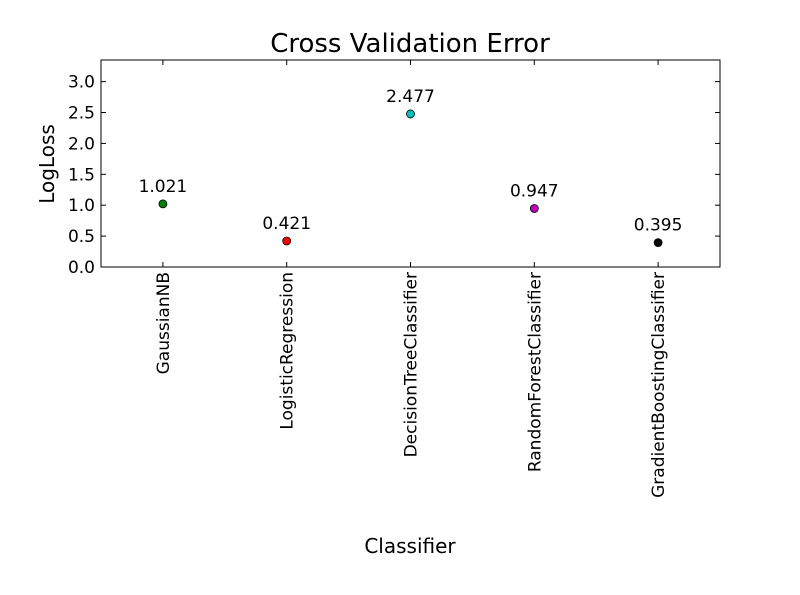 This screenshot has height=595, width=800. Describe the element at coordinates (47, 164) in the screenshot. I see `y-axis-label: LogLoss` at that location.